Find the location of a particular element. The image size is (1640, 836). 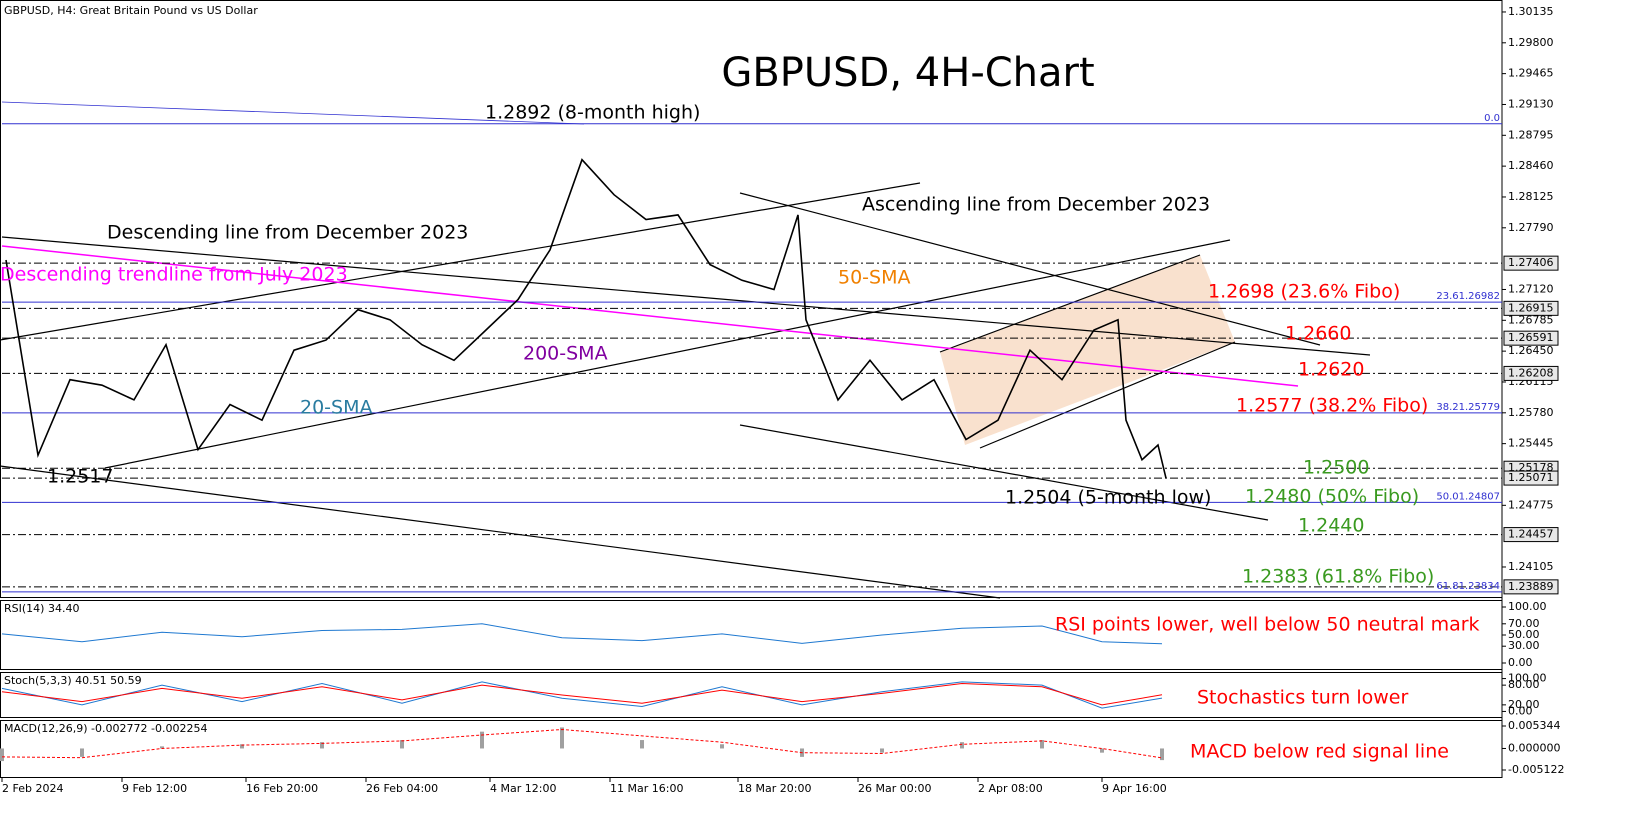

annotation: 1.2480 (50% Fibo) is located at coordinates (1332, 497).